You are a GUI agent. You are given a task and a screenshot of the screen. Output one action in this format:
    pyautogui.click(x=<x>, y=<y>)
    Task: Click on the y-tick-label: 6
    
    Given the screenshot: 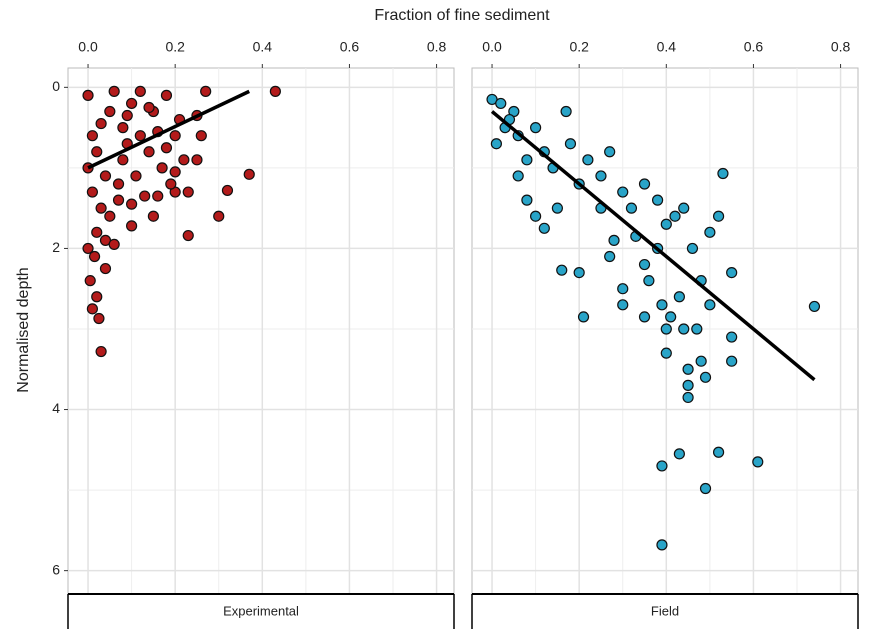 What is the action you would take?
    pyautogui.click(x=56, y=569)
    